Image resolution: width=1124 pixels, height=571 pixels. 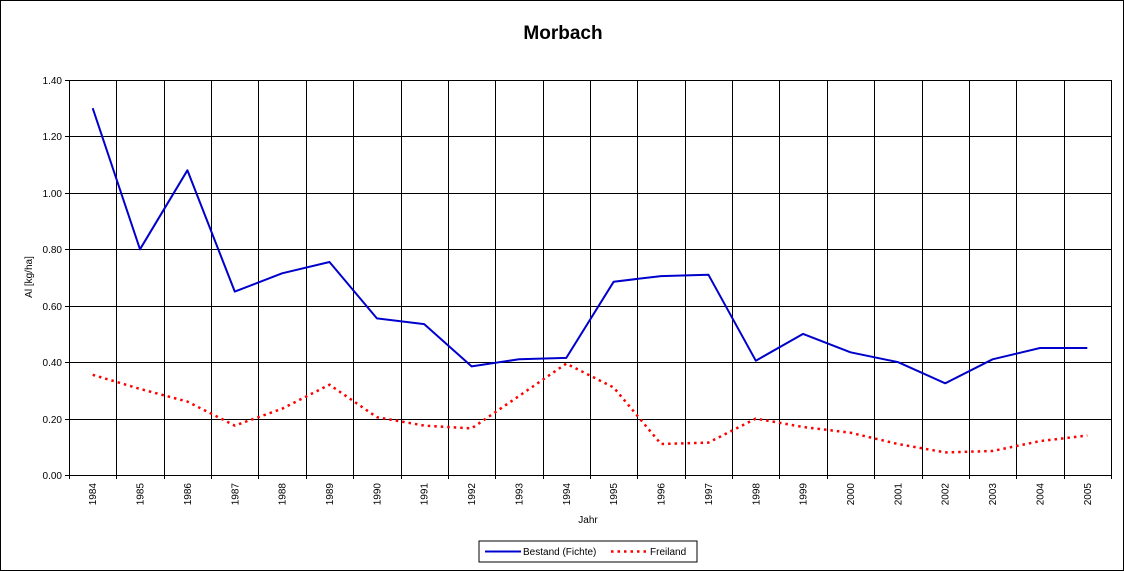 I want to click on x-tick-label: 1999, so click(x=804, y=494).